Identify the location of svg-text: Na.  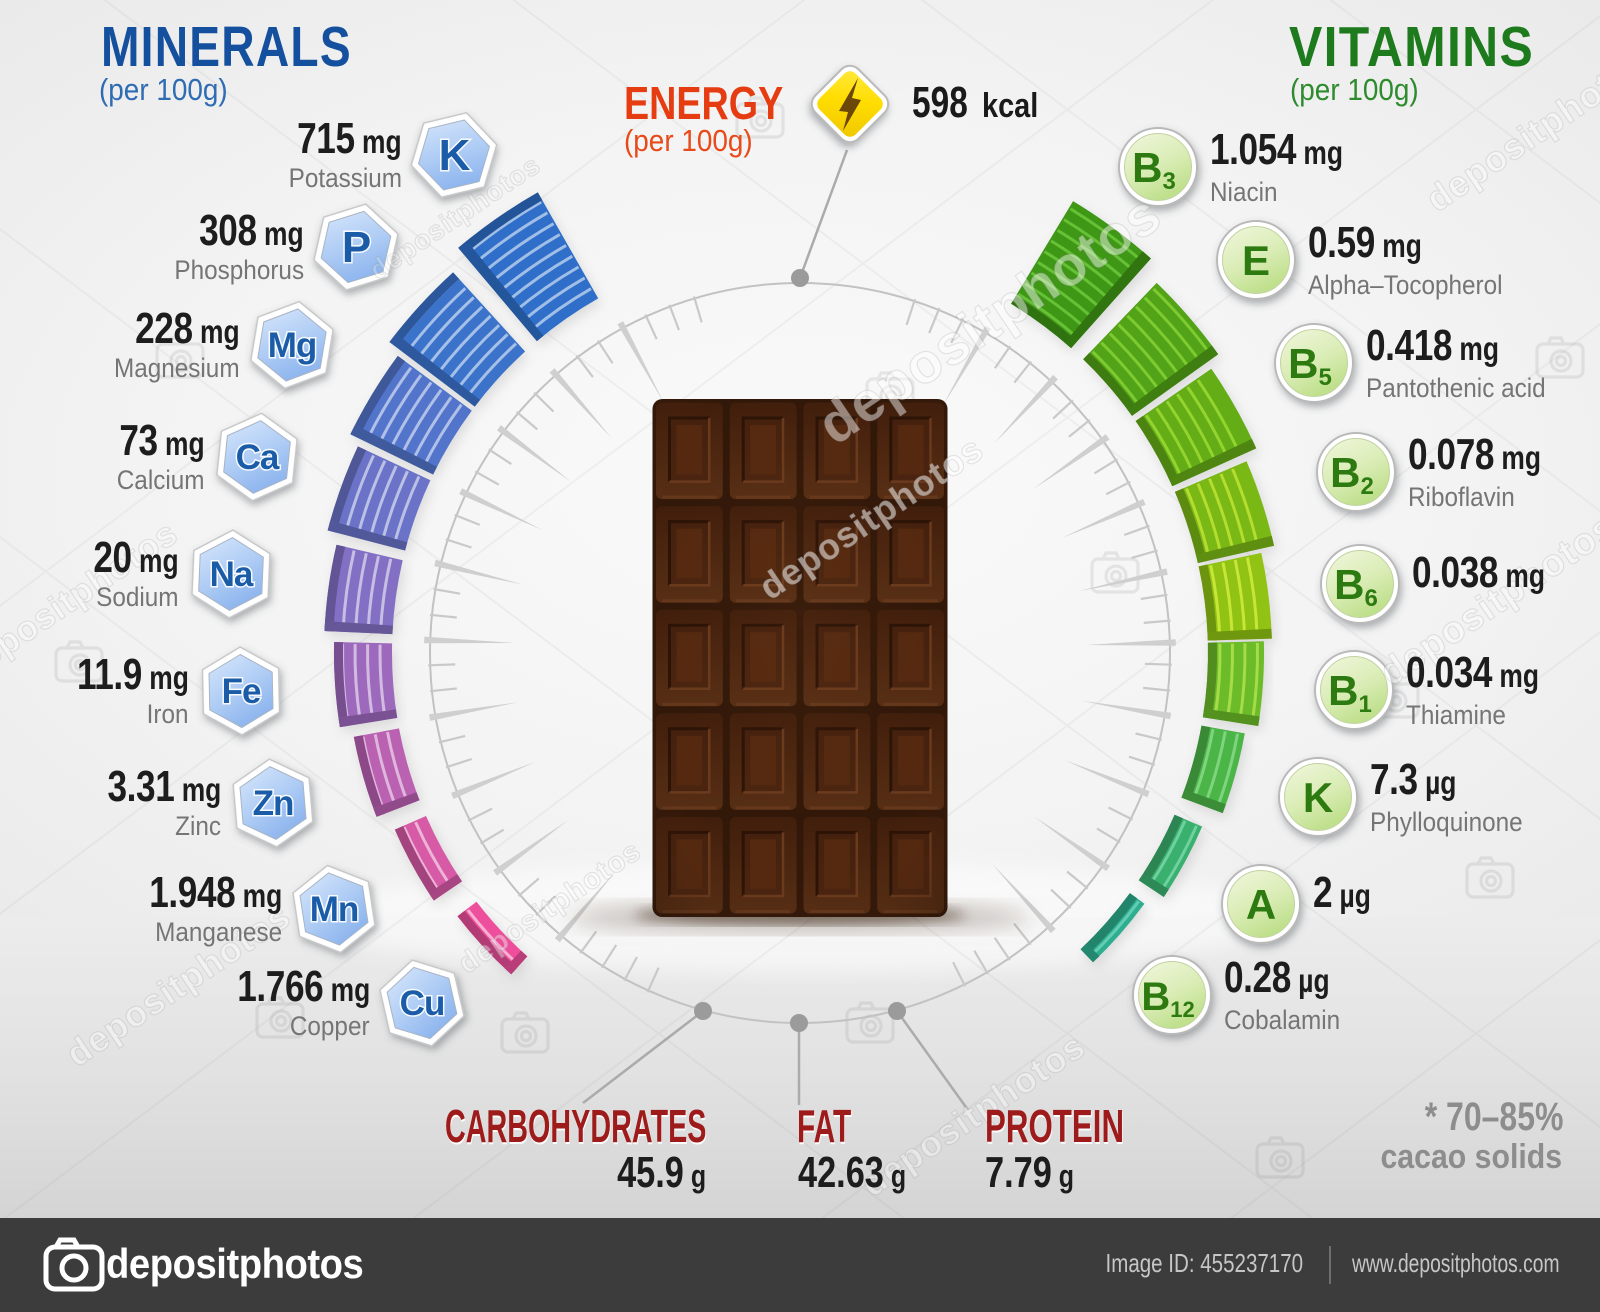
(232, 574).